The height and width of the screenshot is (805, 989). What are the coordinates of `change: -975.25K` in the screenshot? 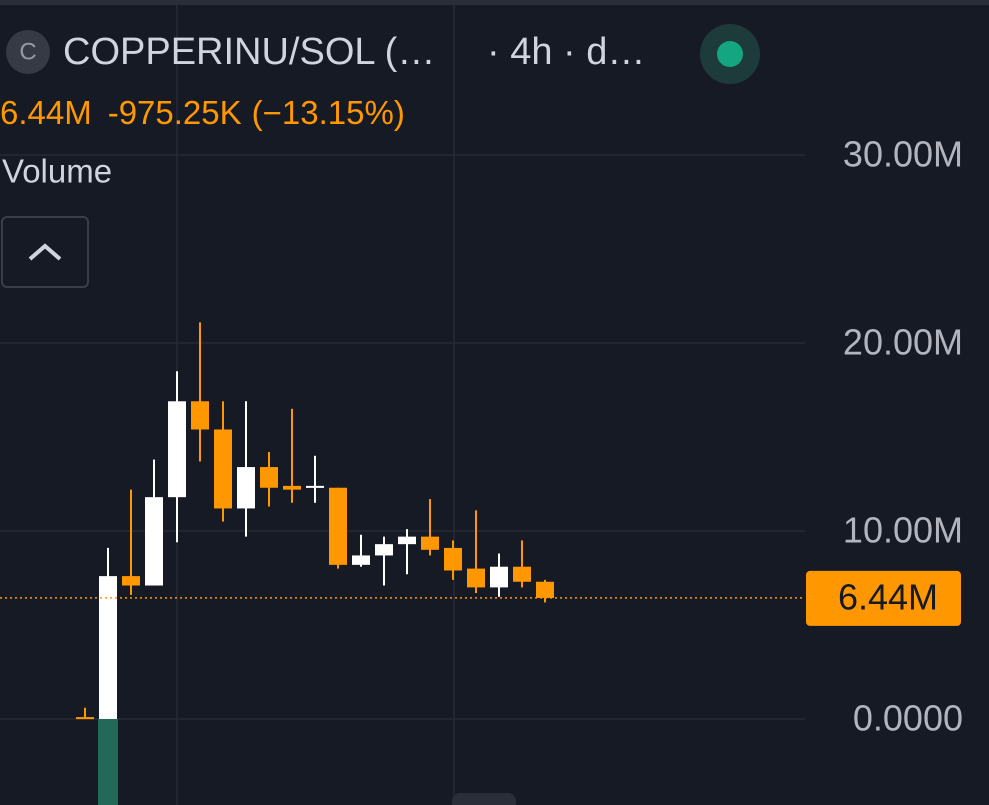 It's located at (175, 112).